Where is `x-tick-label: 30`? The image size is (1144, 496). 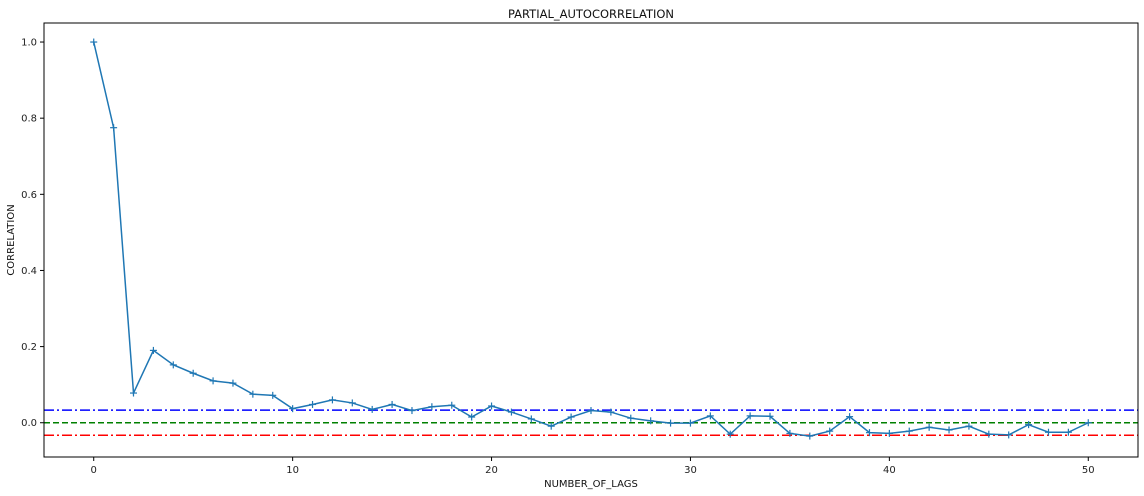 x-tick-label: 30 is located at coordinates (690, 470).